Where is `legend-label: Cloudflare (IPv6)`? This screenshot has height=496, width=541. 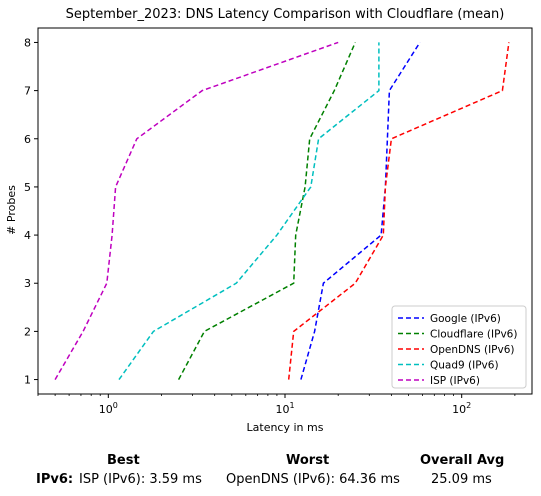 legend-label: Cloudflare (IPv6) is located at coordinates (473, 335).